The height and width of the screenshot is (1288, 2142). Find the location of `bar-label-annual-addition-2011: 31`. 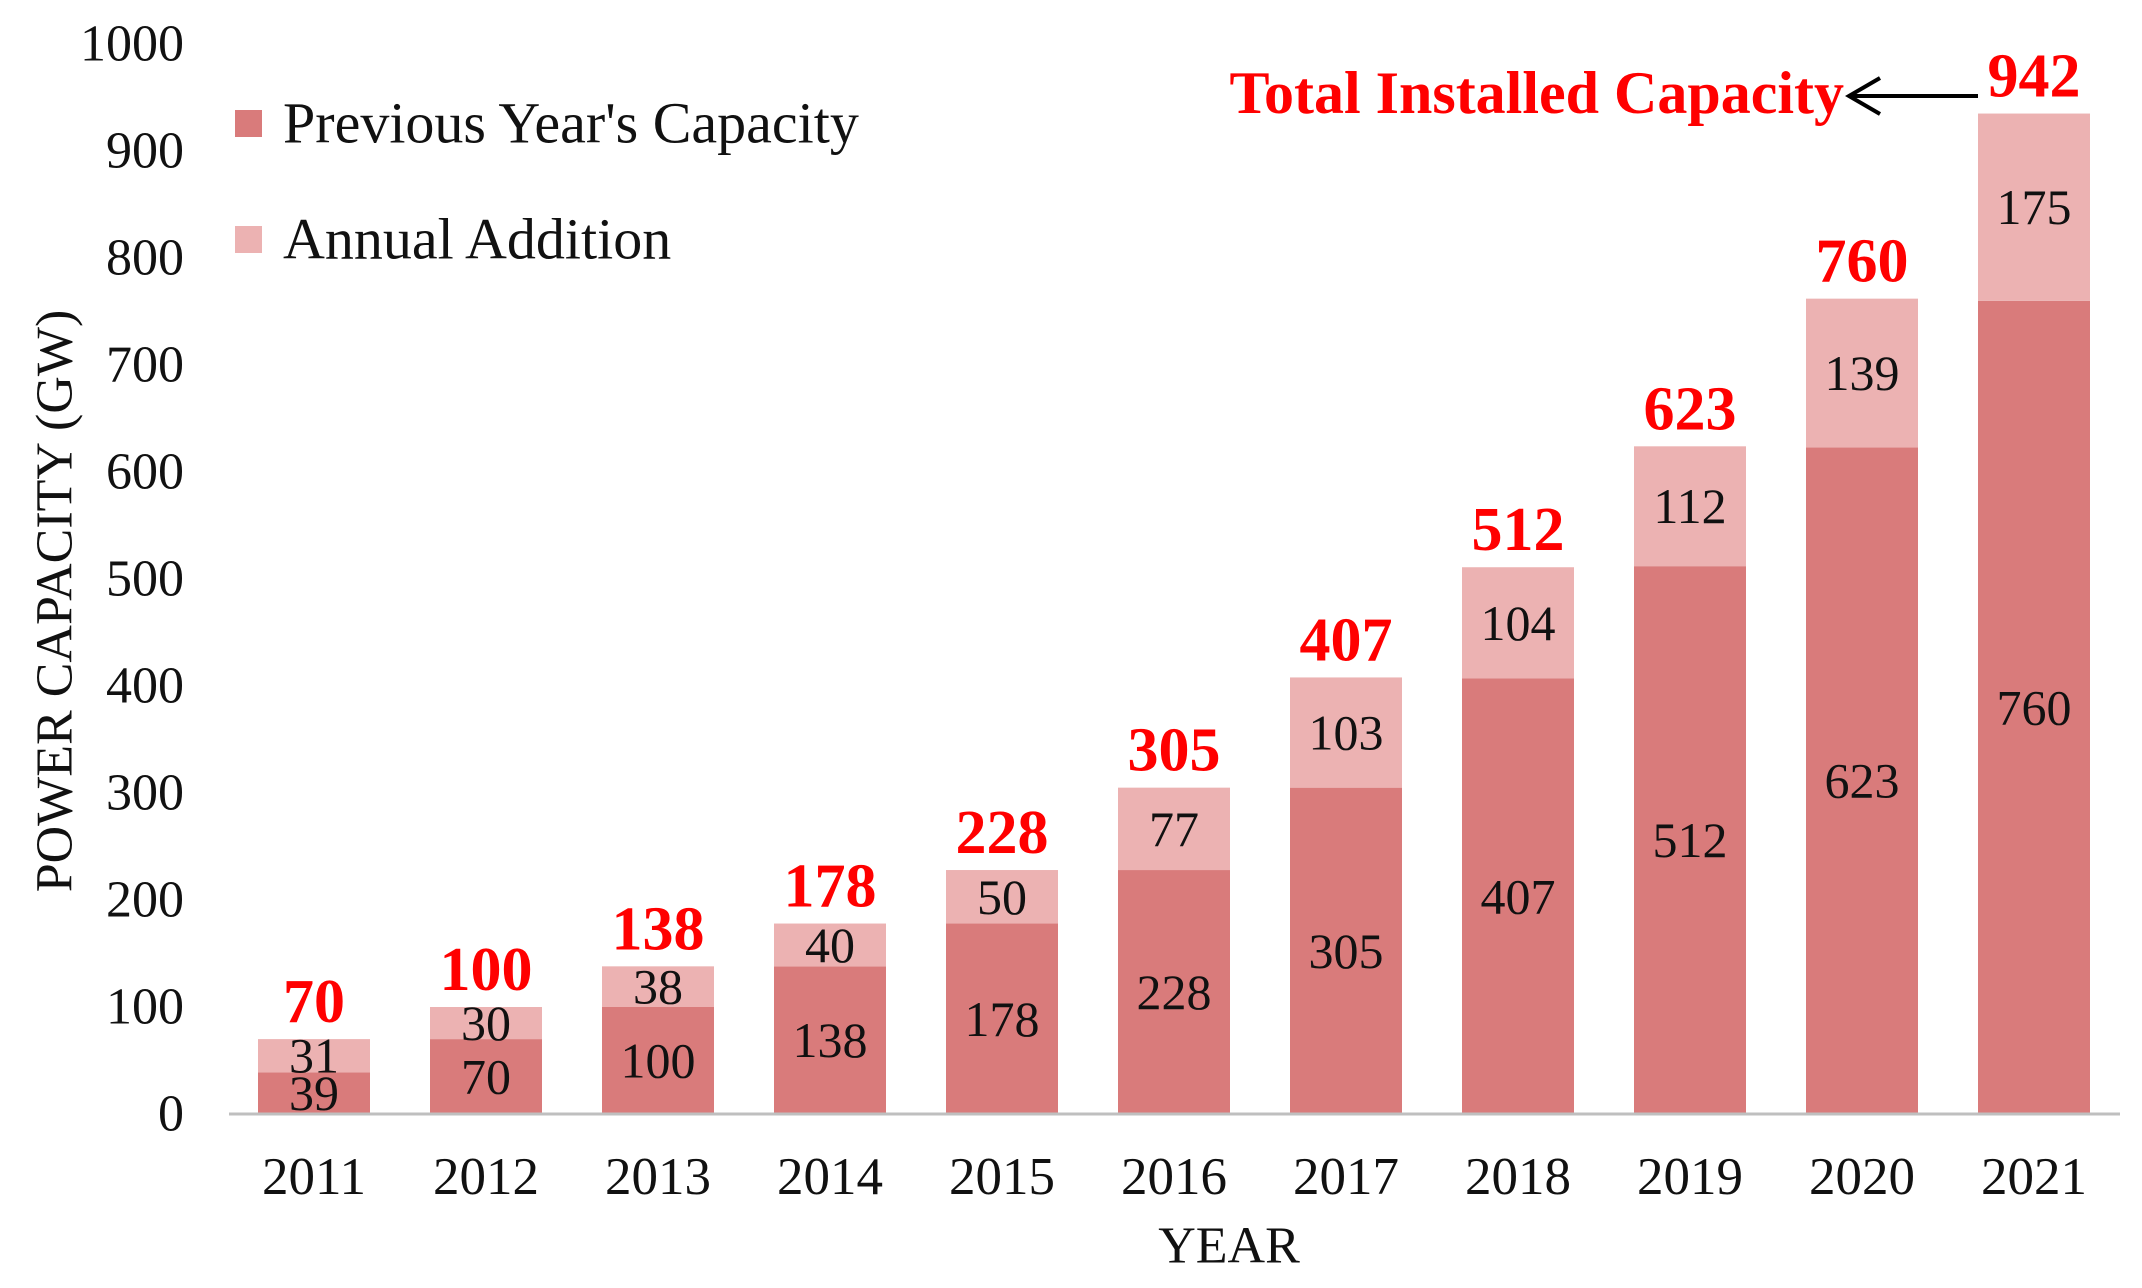

bar-label-annual-addition-2011: 31 is located at coordinates (314, 1056).